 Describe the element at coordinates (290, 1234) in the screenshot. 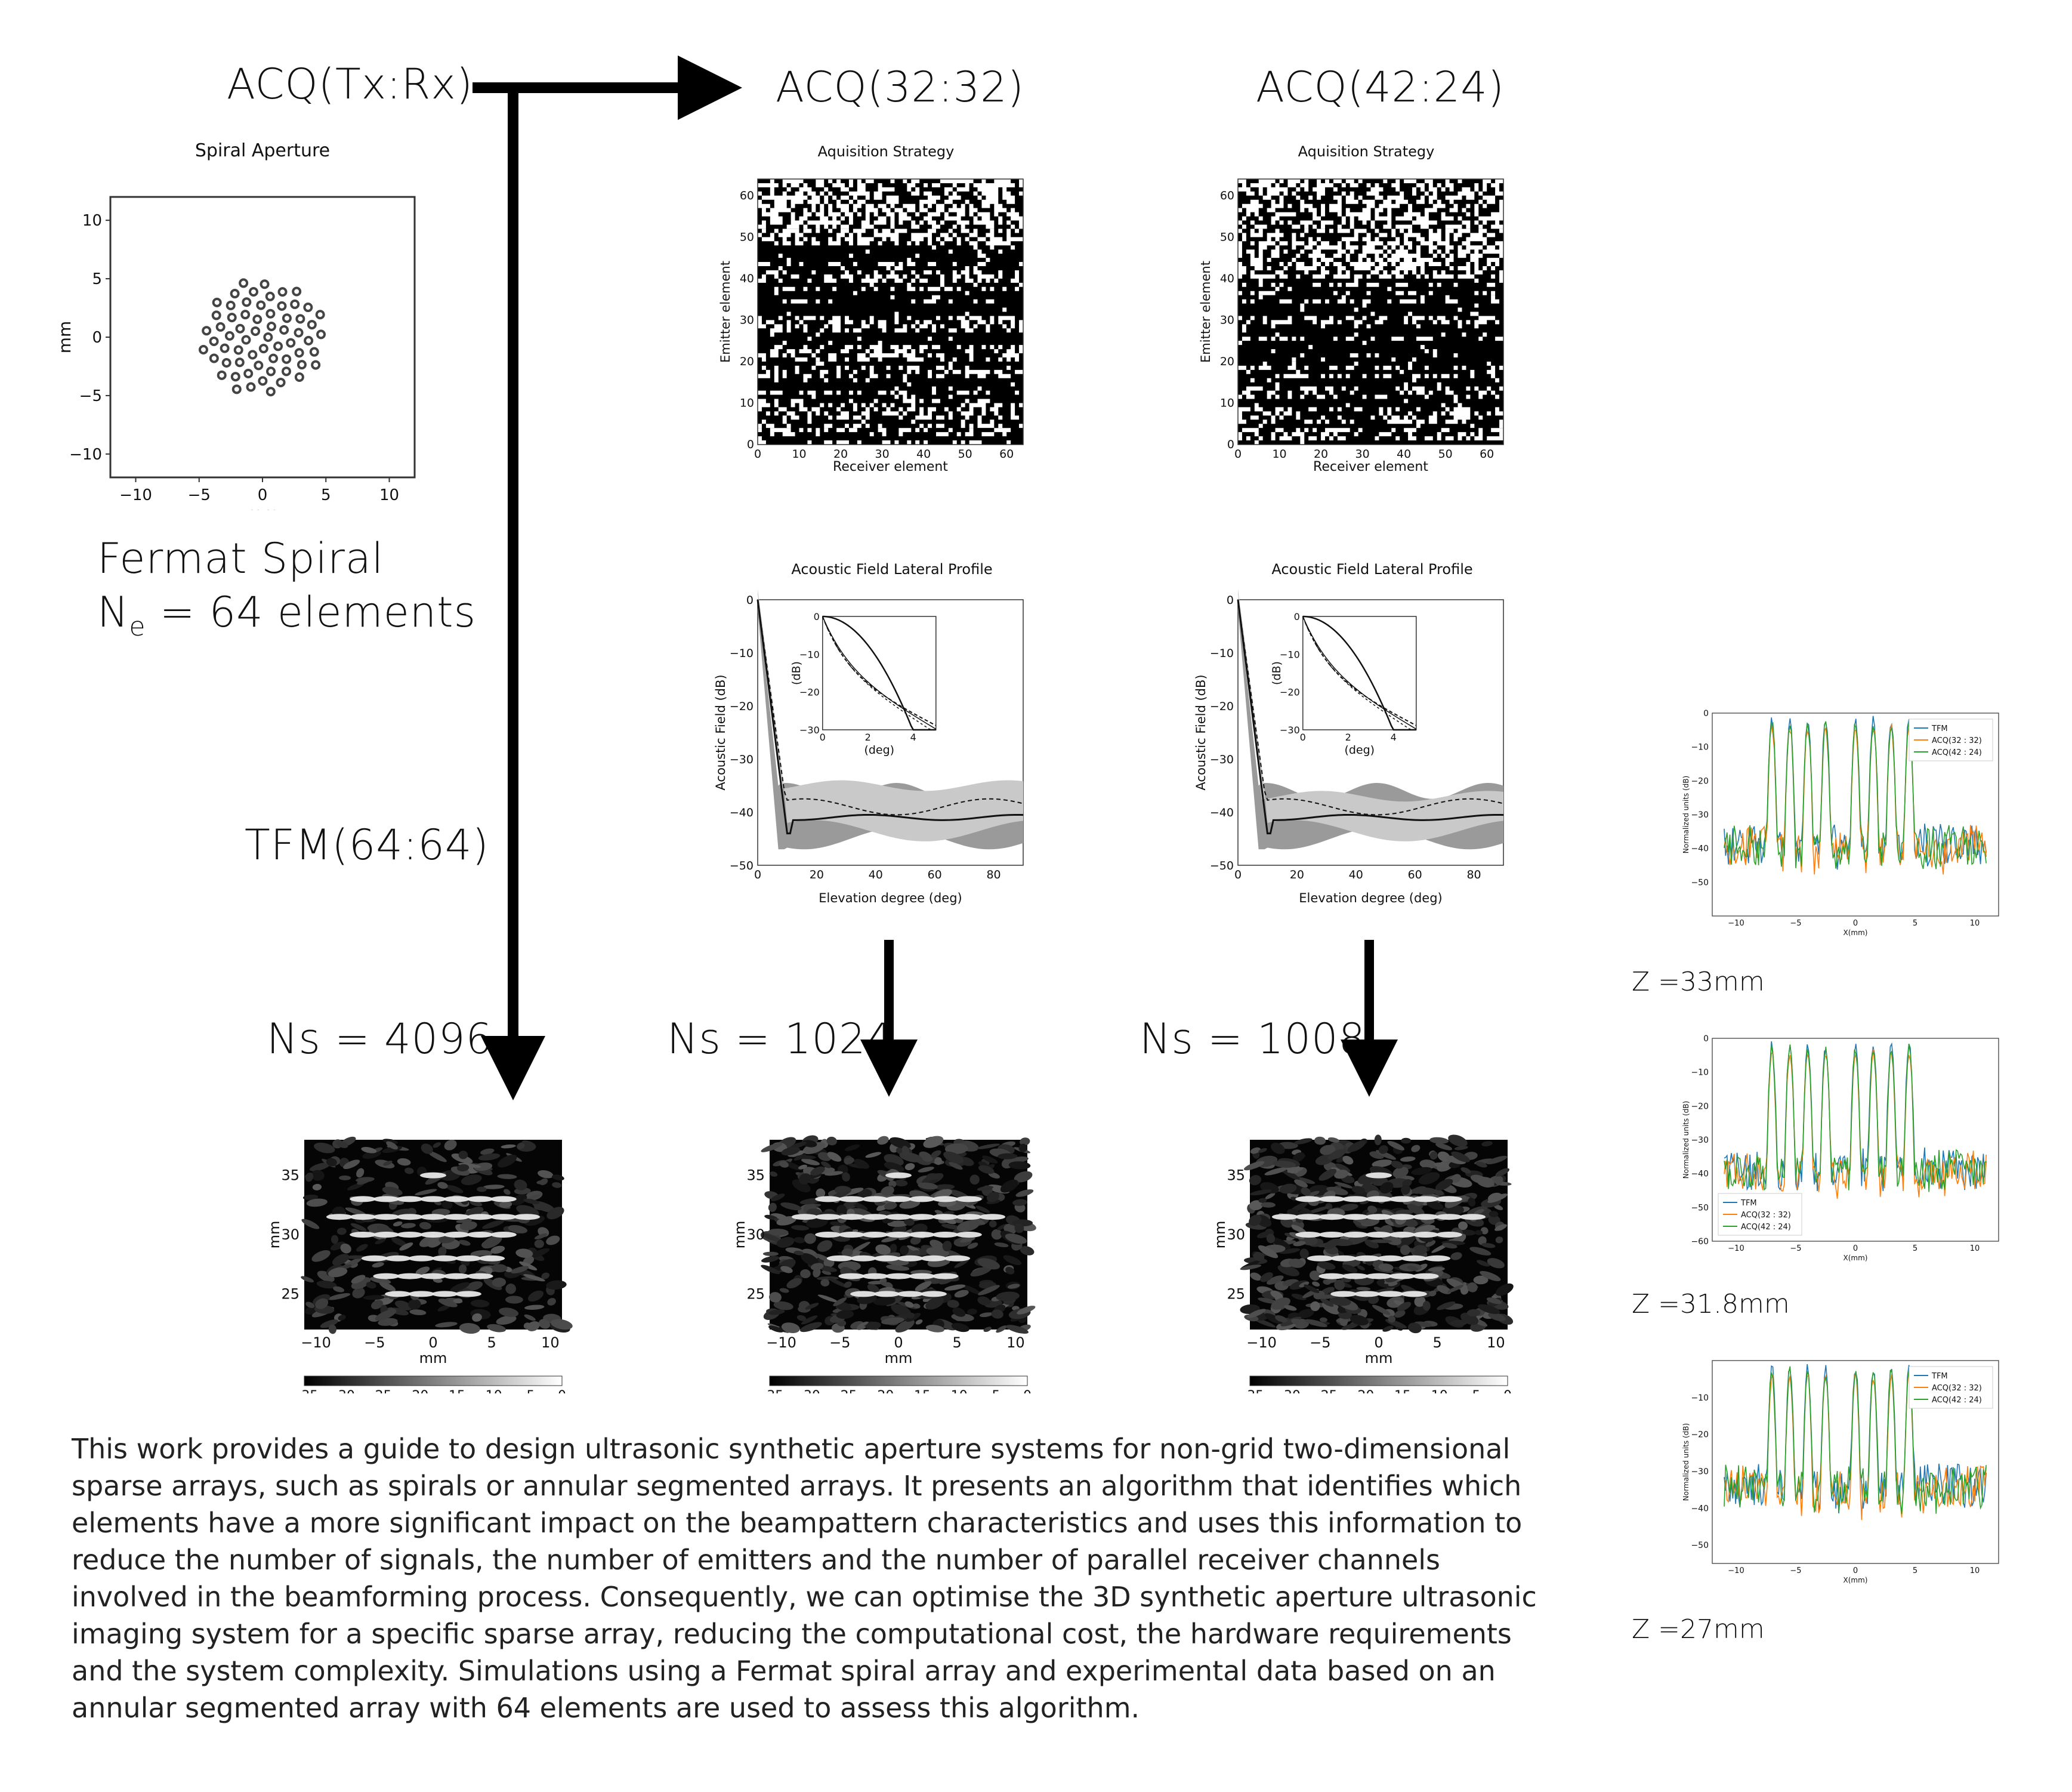

I see `y-tick-label: 30` at that location.